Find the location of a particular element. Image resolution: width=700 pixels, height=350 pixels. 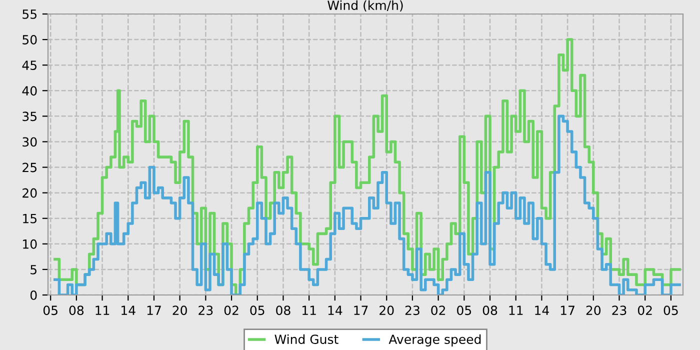

chart-title: Wind (km/h) is located at coordinates (365, 6).